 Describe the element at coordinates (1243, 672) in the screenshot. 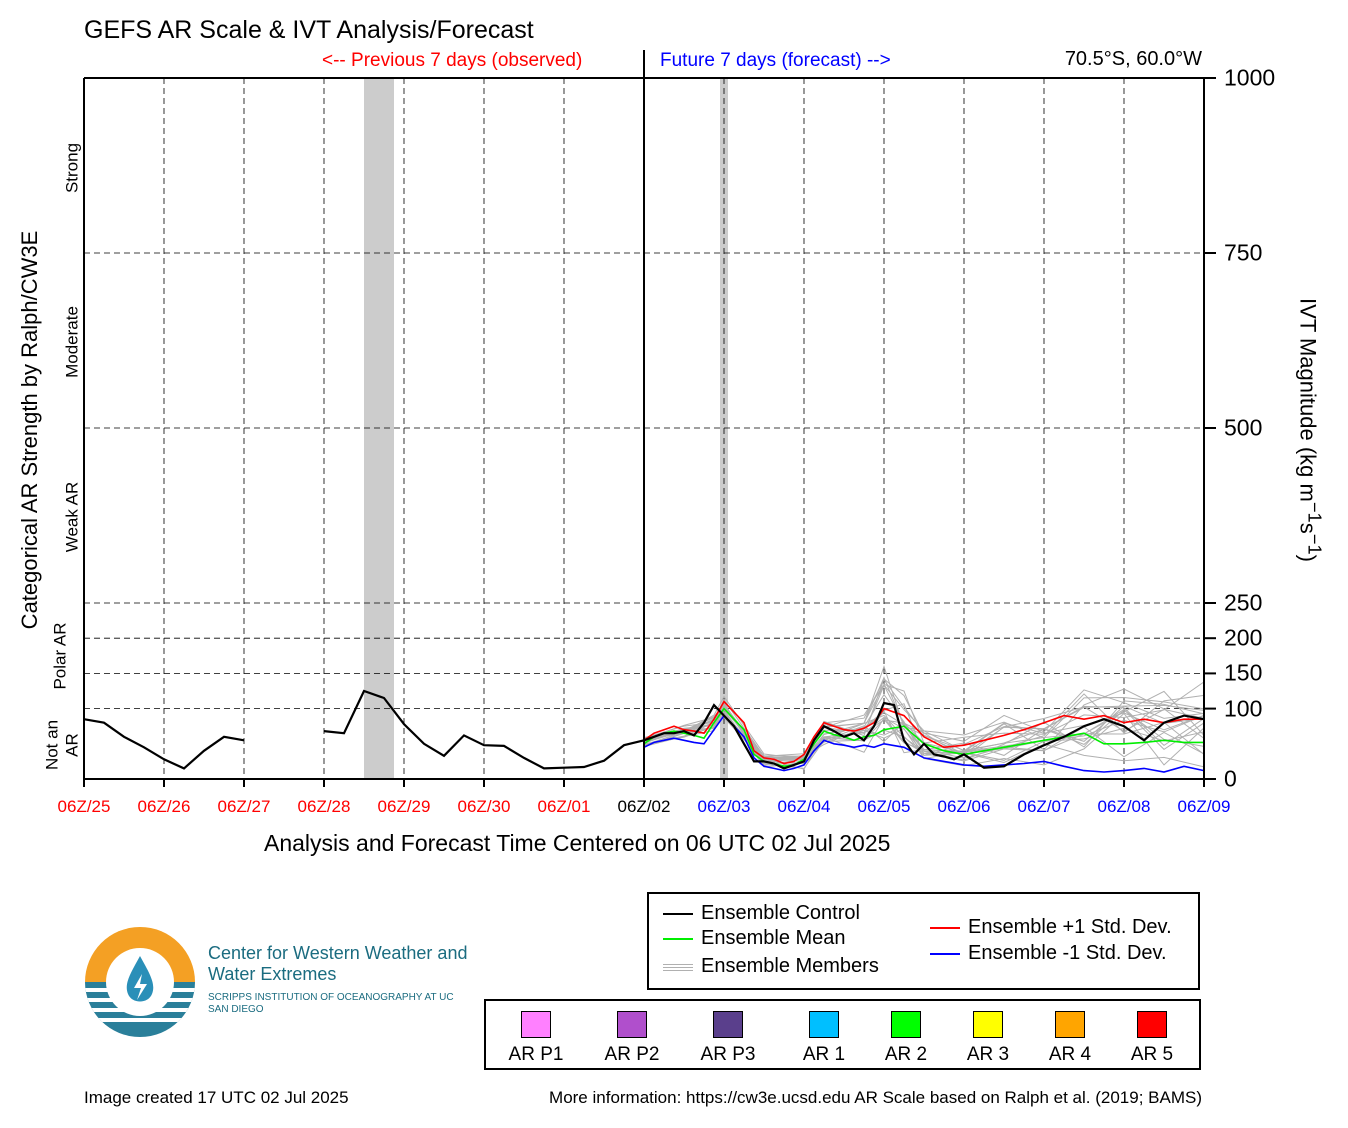

I see `y-tick-label: 150` at that location.